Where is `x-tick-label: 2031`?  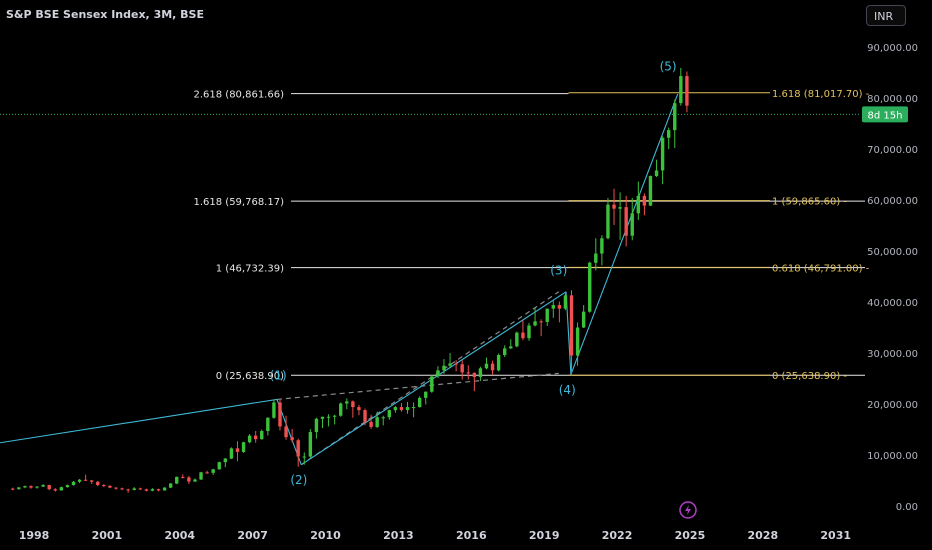
x-tick-label: 2031 is located at coordinates (835, 535).